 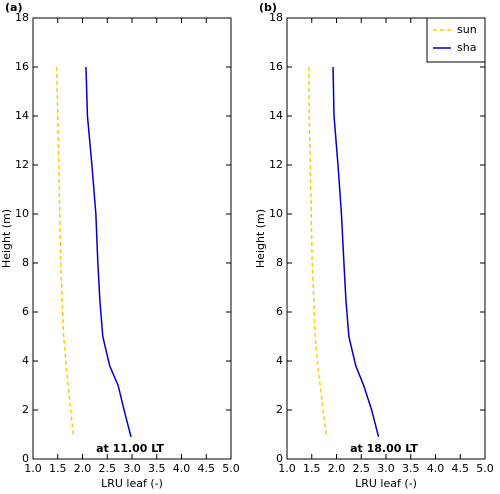 What do you see at coordinates (466, 47) in the screenshot?
I see `legend-label: sha` at bounding box center [466, 47].